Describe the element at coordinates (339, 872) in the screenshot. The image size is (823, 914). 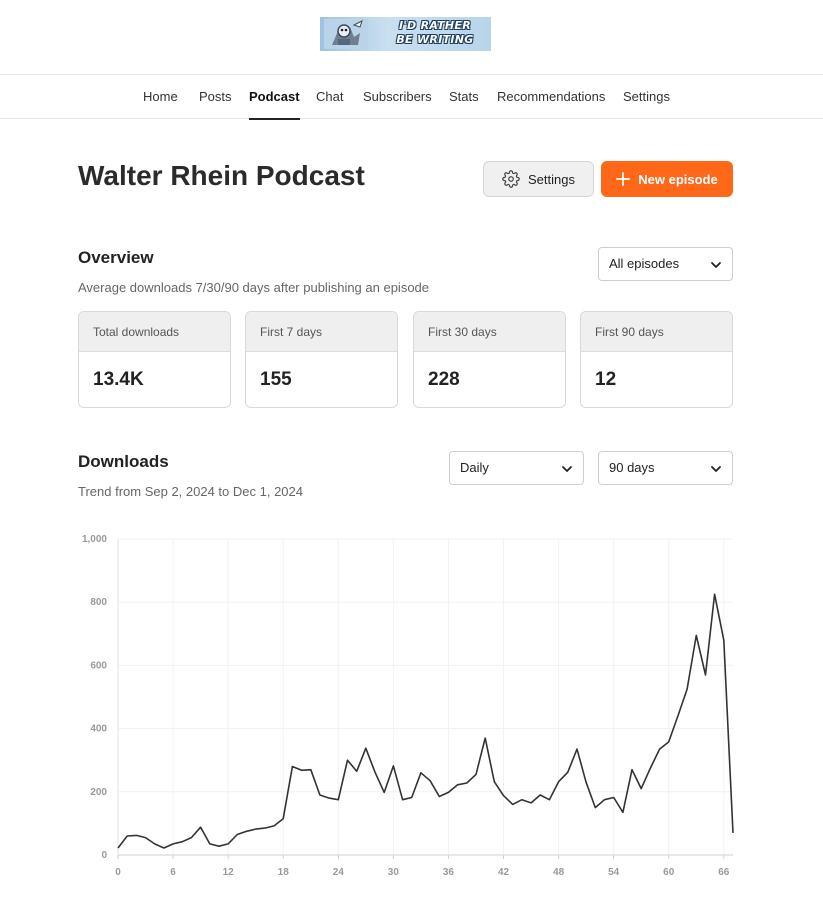
I see `x-tick-label: 24` at that location.